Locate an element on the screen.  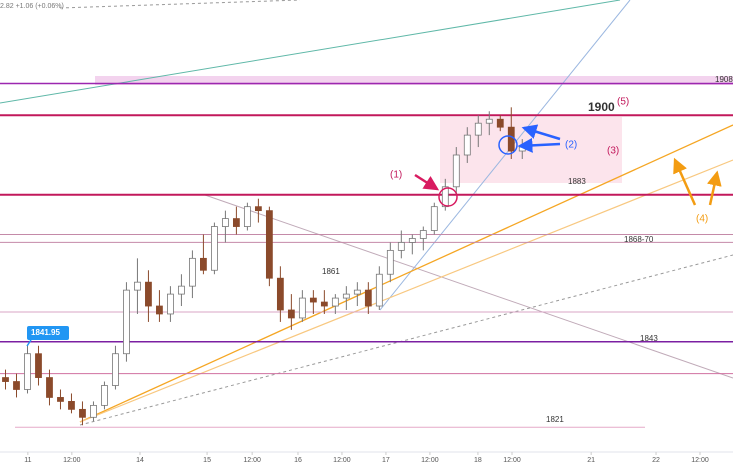
trend-line is located at coordinates (180, 4).